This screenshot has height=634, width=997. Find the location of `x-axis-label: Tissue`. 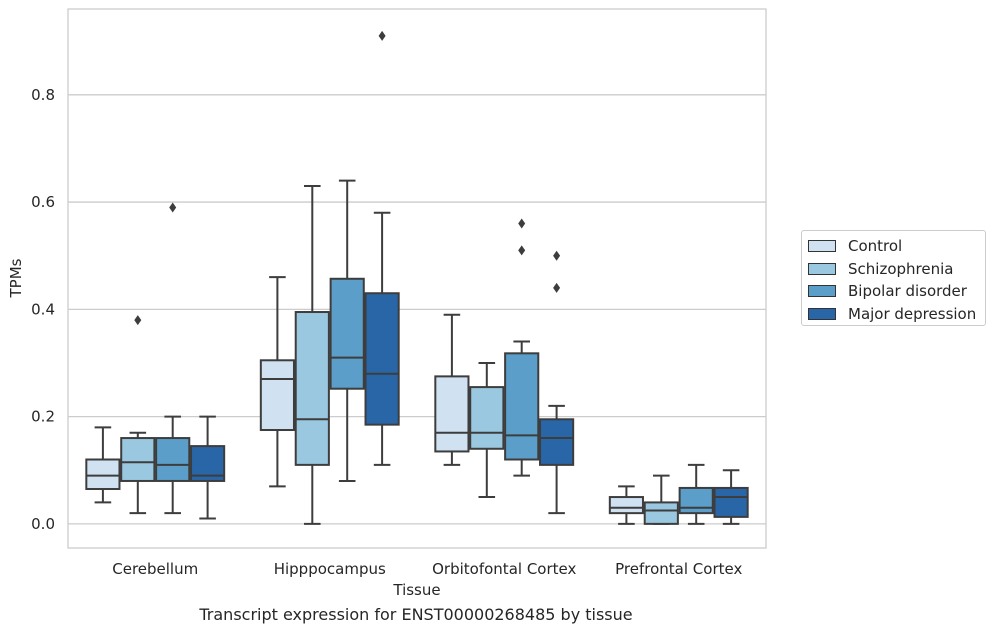

x-axis-label: Tissue is located at coordinates (416, 590).